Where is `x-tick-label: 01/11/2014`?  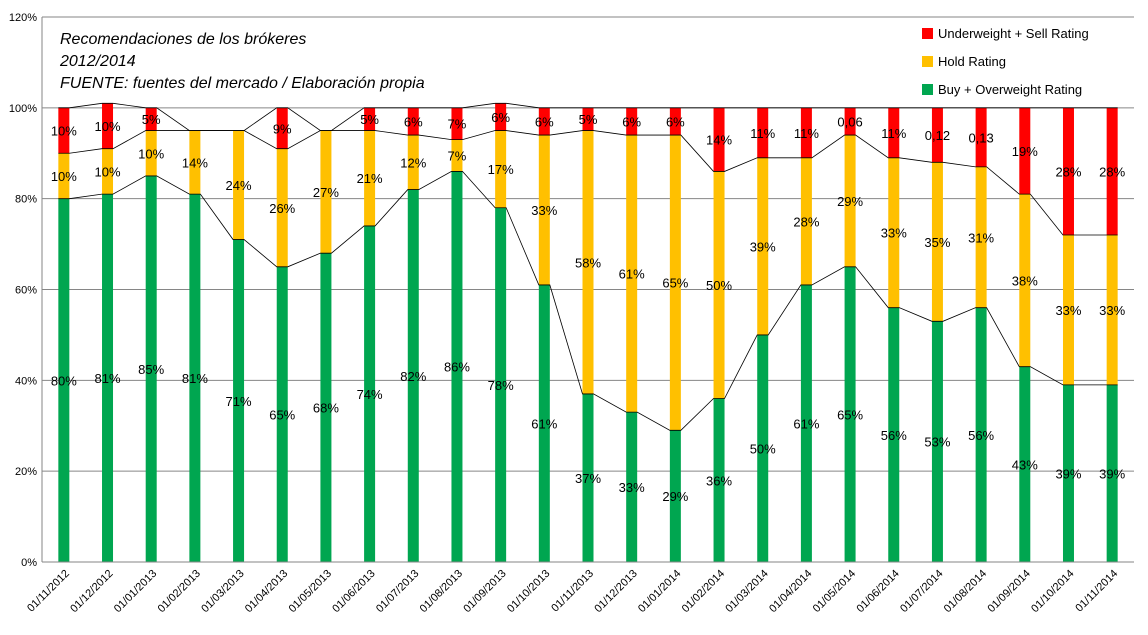 x-tick-label: 01/11/2014 is located at coordinates (1096, 591).